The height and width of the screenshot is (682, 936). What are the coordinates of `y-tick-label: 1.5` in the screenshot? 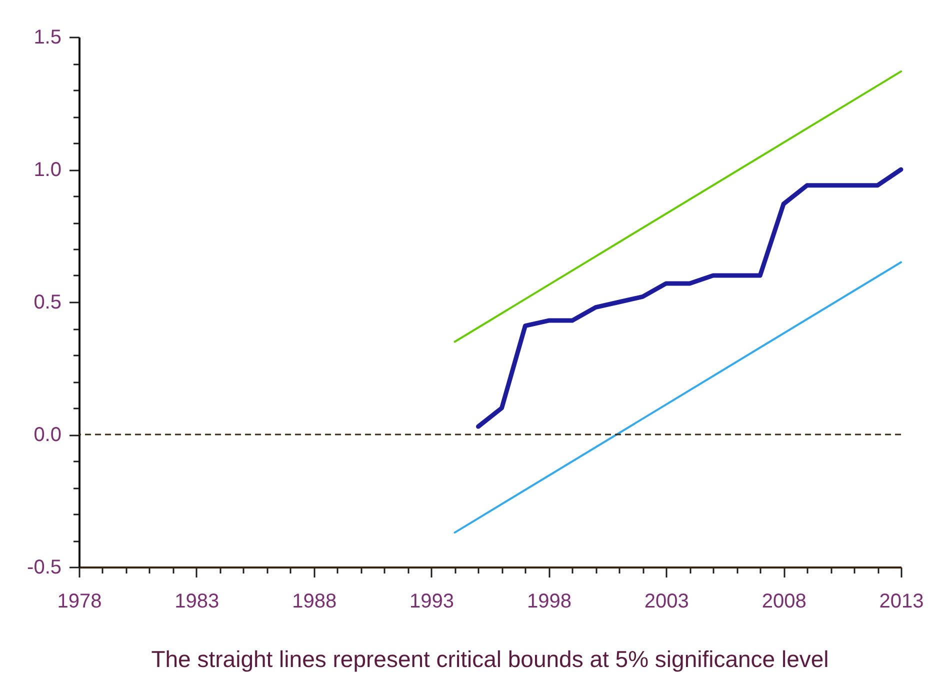 It's located at (48, 37).